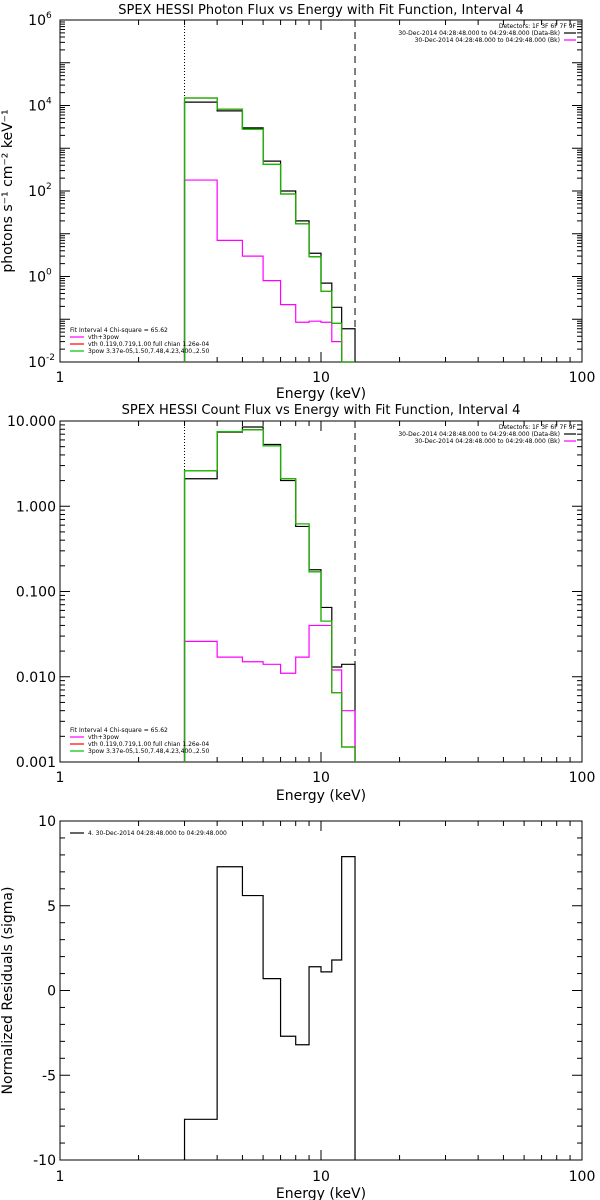  I want to click on y-tick-label: -5, so click(49, 1076).